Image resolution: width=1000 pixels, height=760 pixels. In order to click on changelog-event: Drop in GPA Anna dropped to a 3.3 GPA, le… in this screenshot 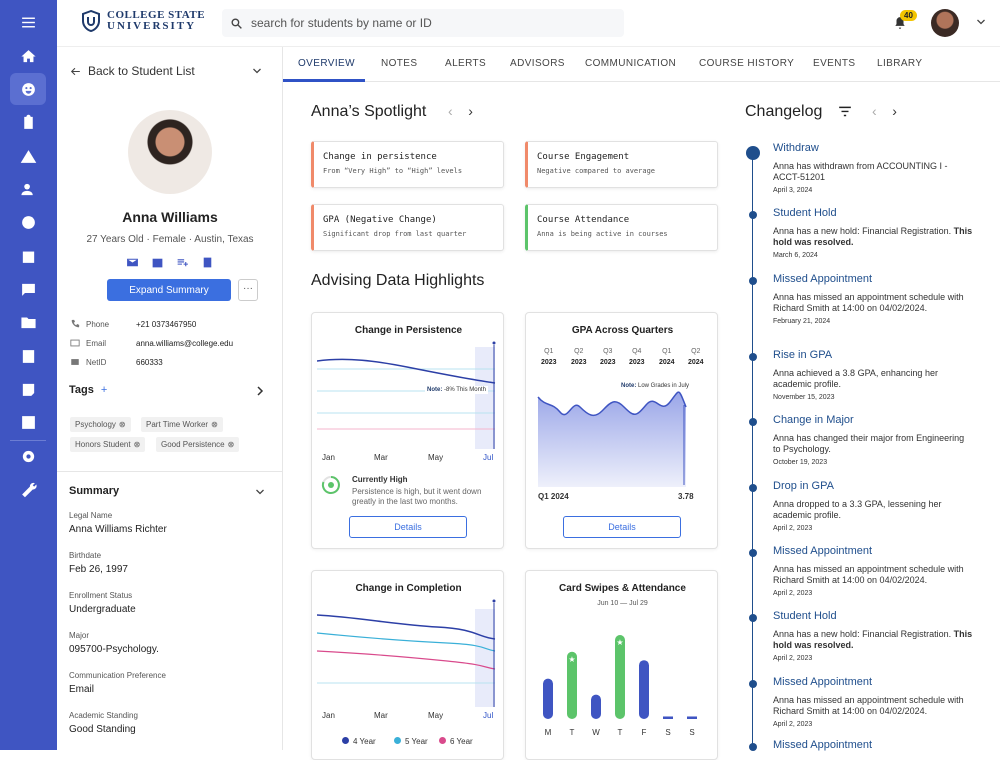, I will do `click(873, 506)`.